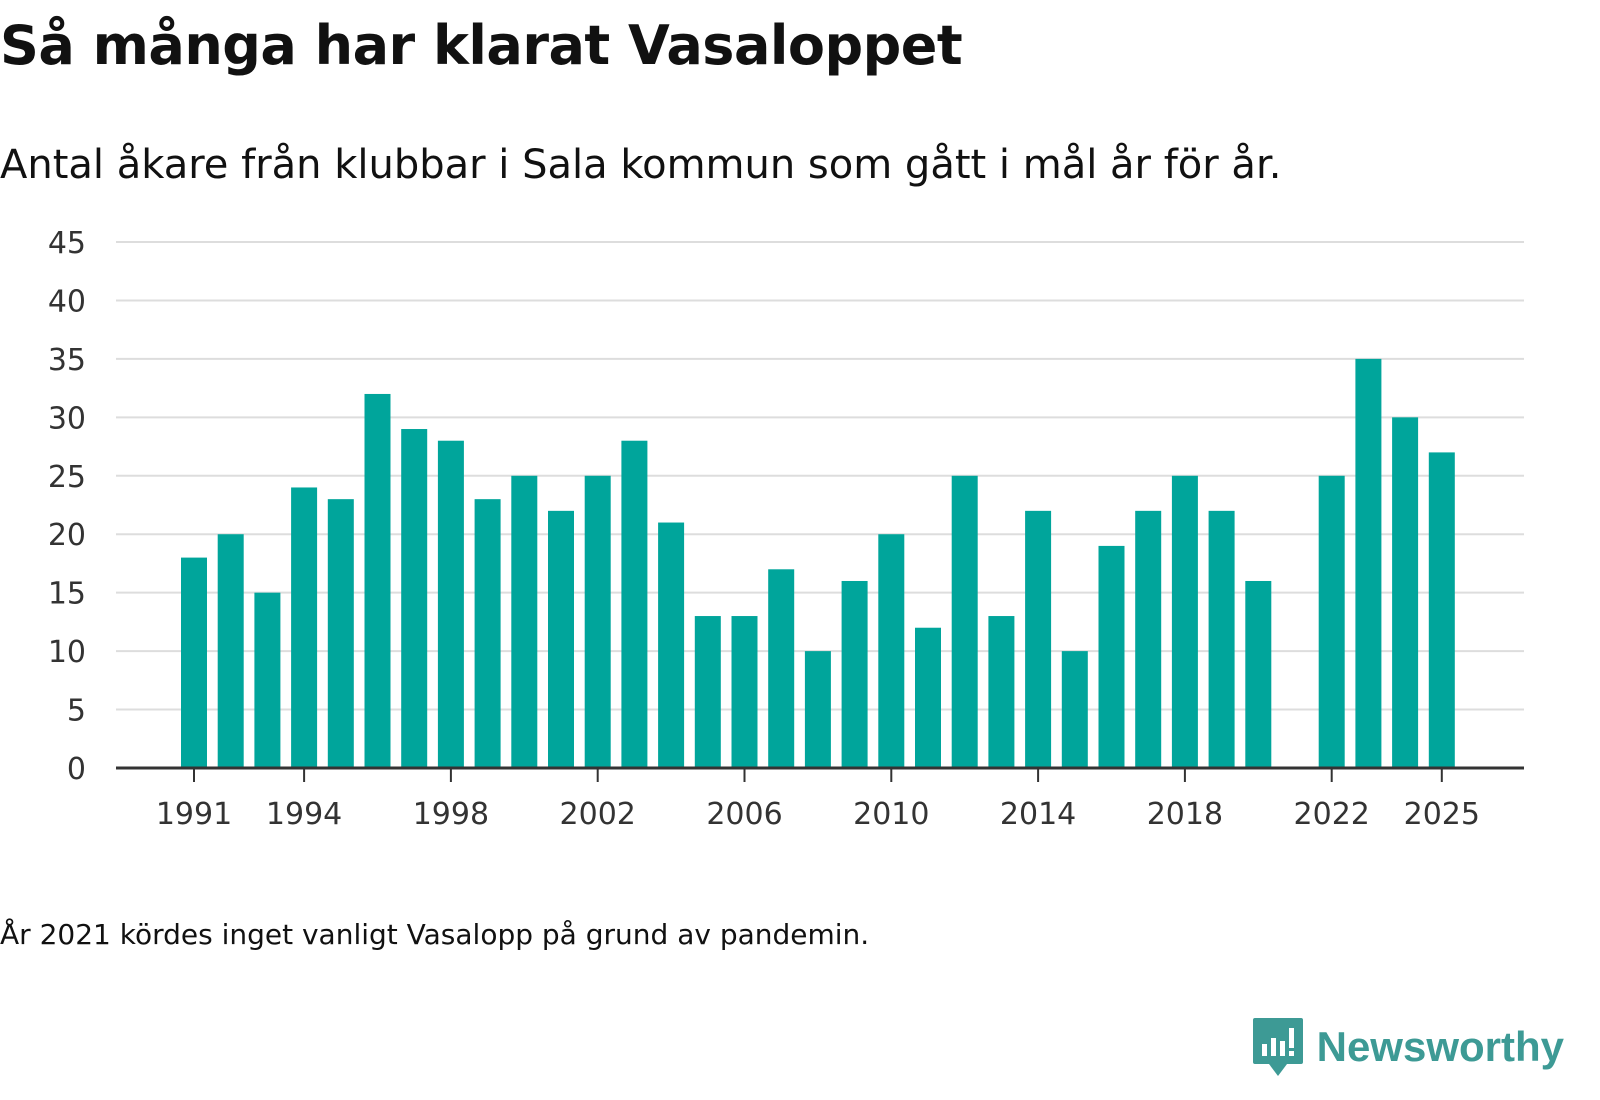  Describe the element at coordinates (1277, 1047) in the screenshot. I see `newsworthy-logo-icon` at that location.